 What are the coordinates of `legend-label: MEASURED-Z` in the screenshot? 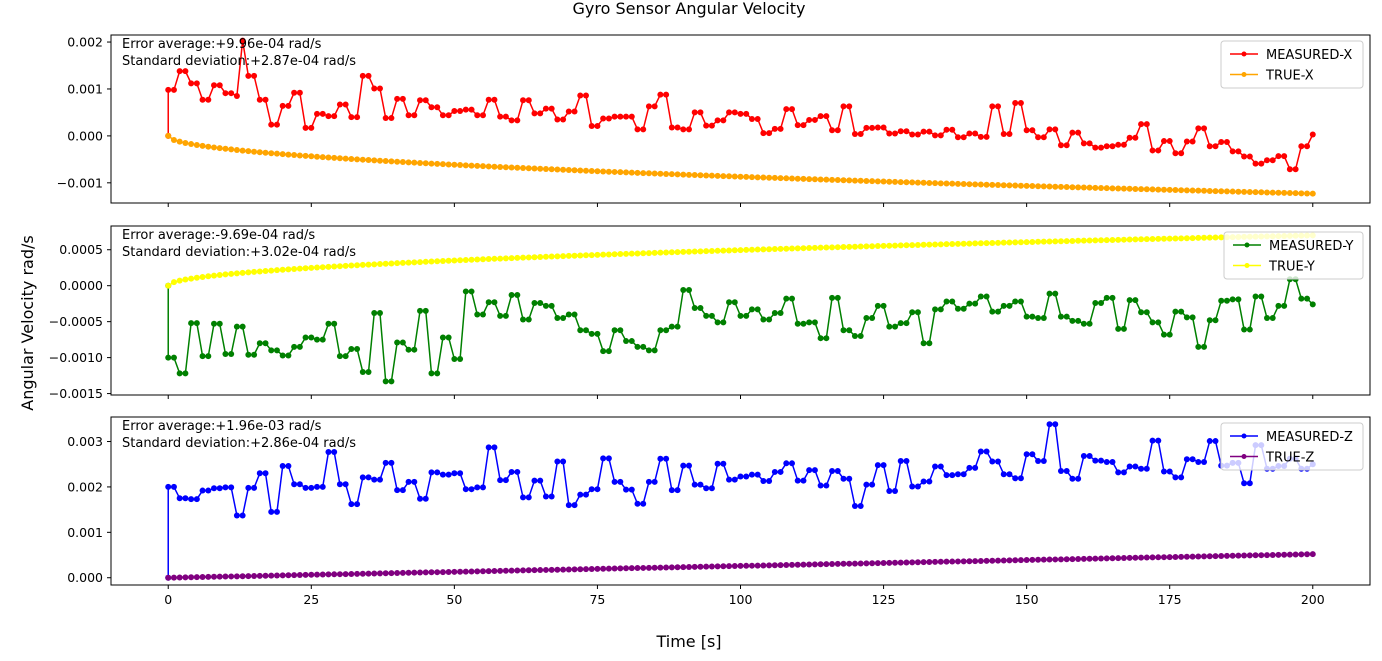 It's located at (1309, 437).